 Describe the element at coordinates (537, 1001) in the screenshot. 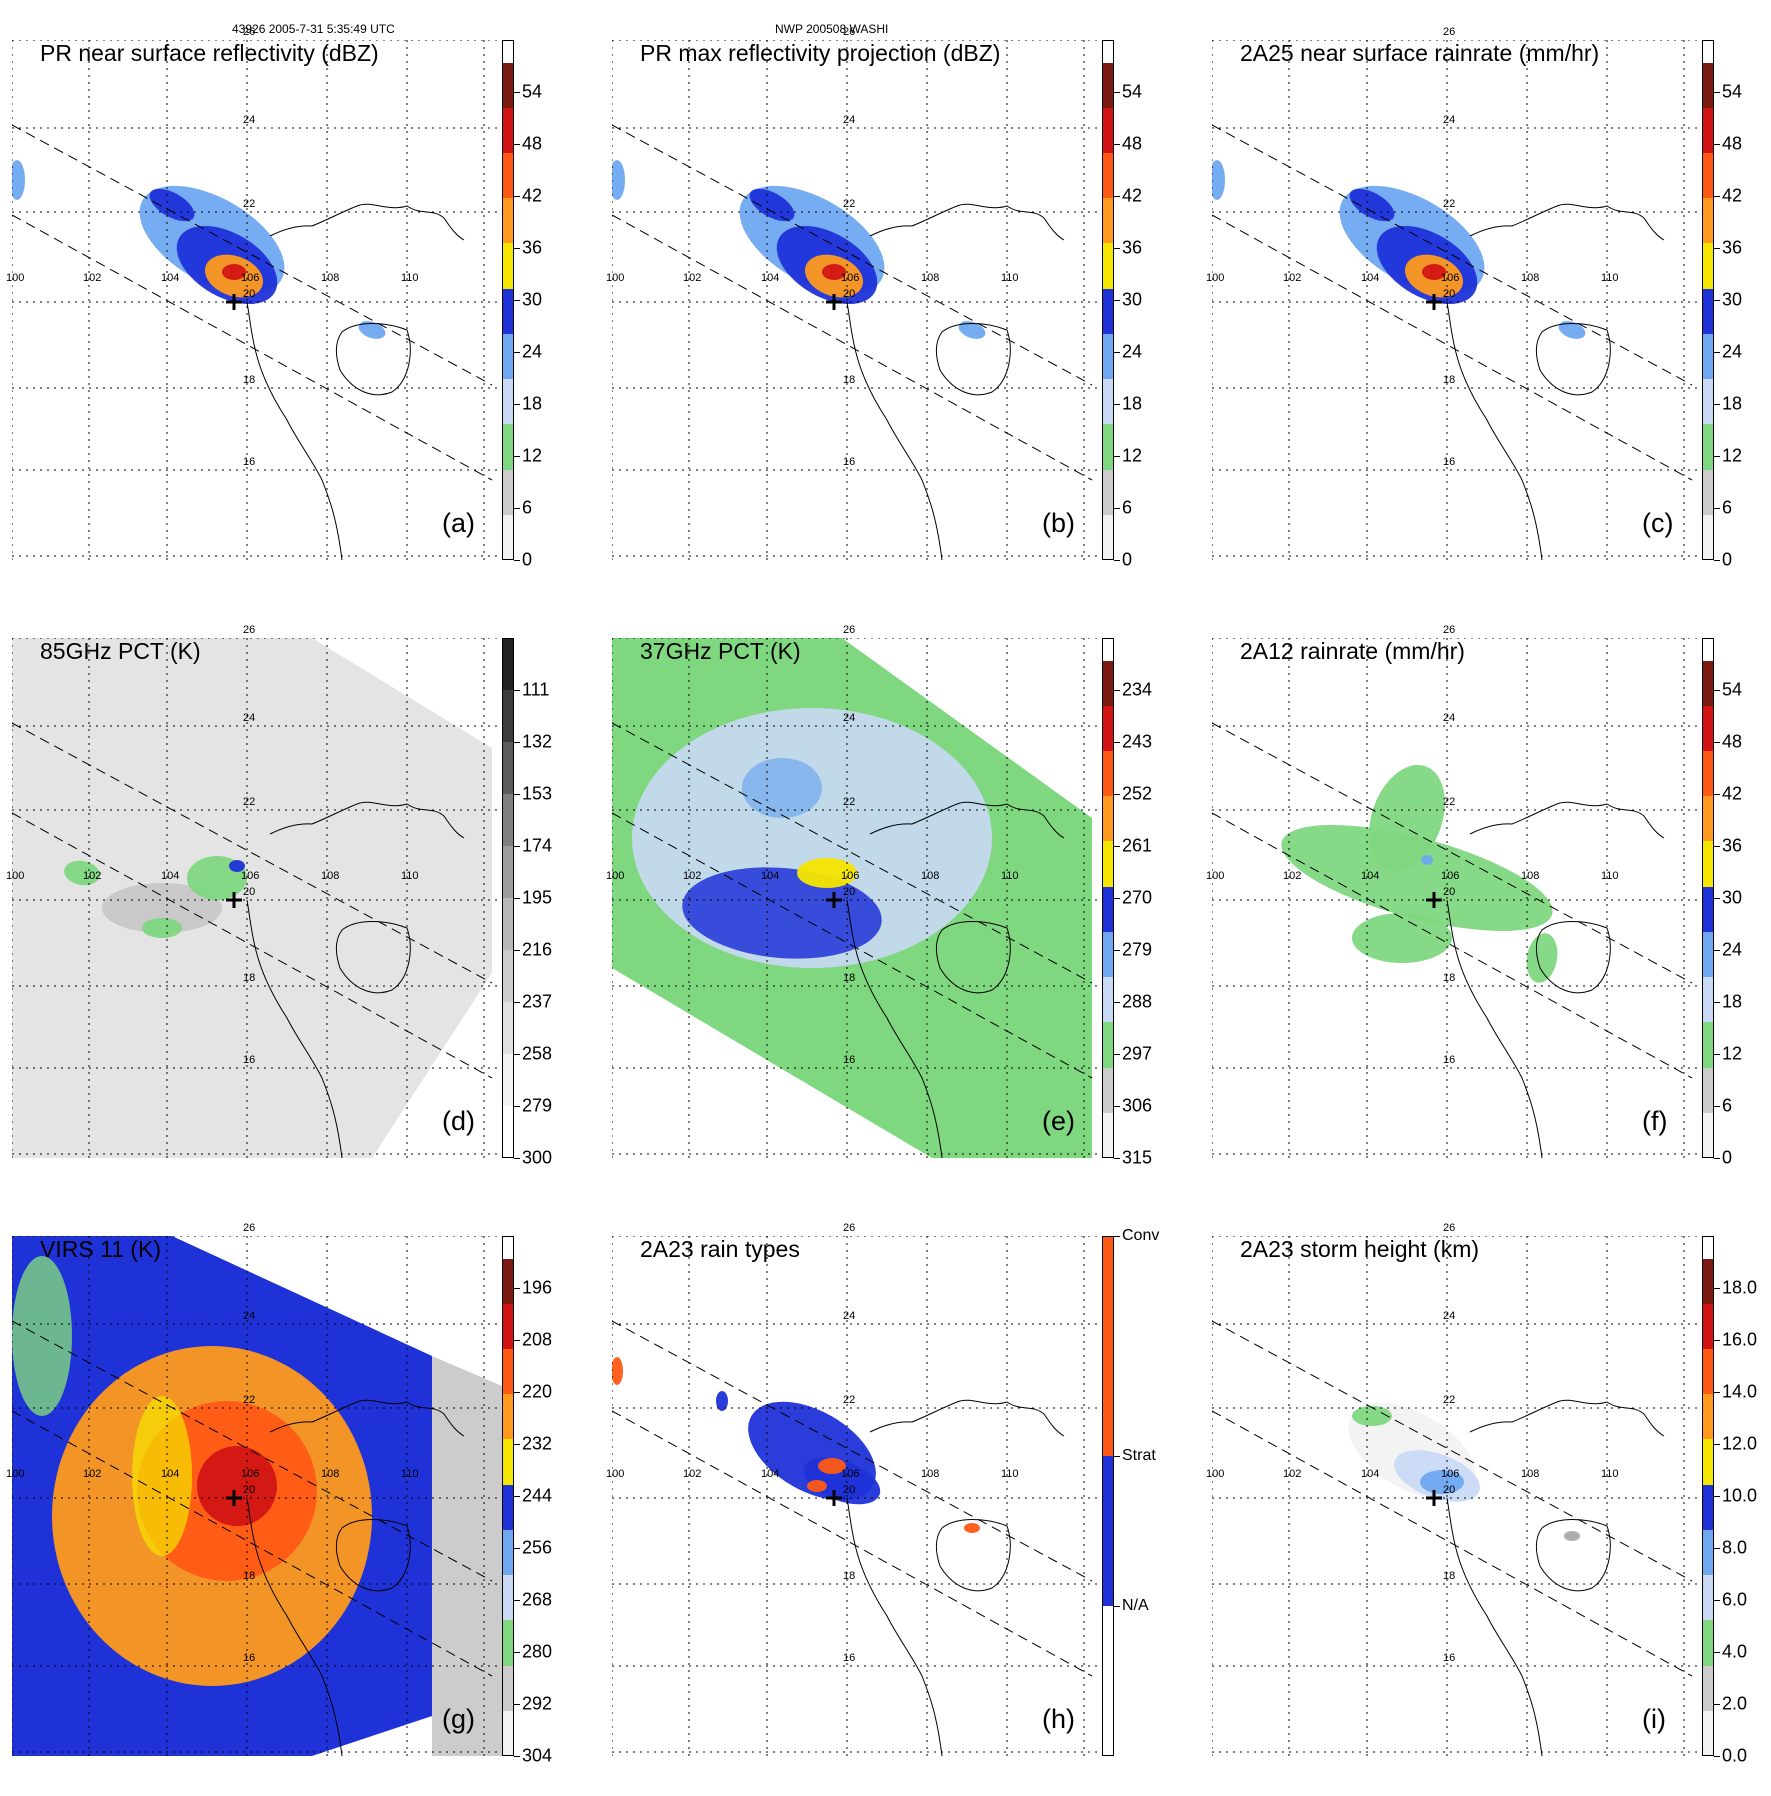

I see `colorbar-tick-label: 237` at that location.